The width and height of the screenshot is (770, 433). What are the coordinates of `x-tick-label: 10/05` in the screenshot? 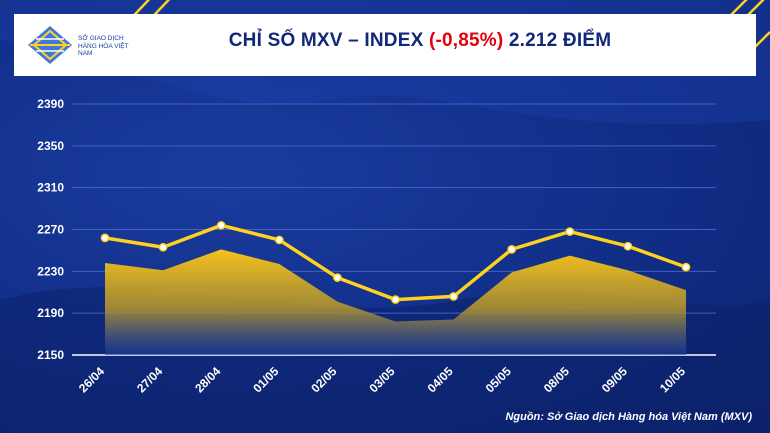 It's located at (672, 379).